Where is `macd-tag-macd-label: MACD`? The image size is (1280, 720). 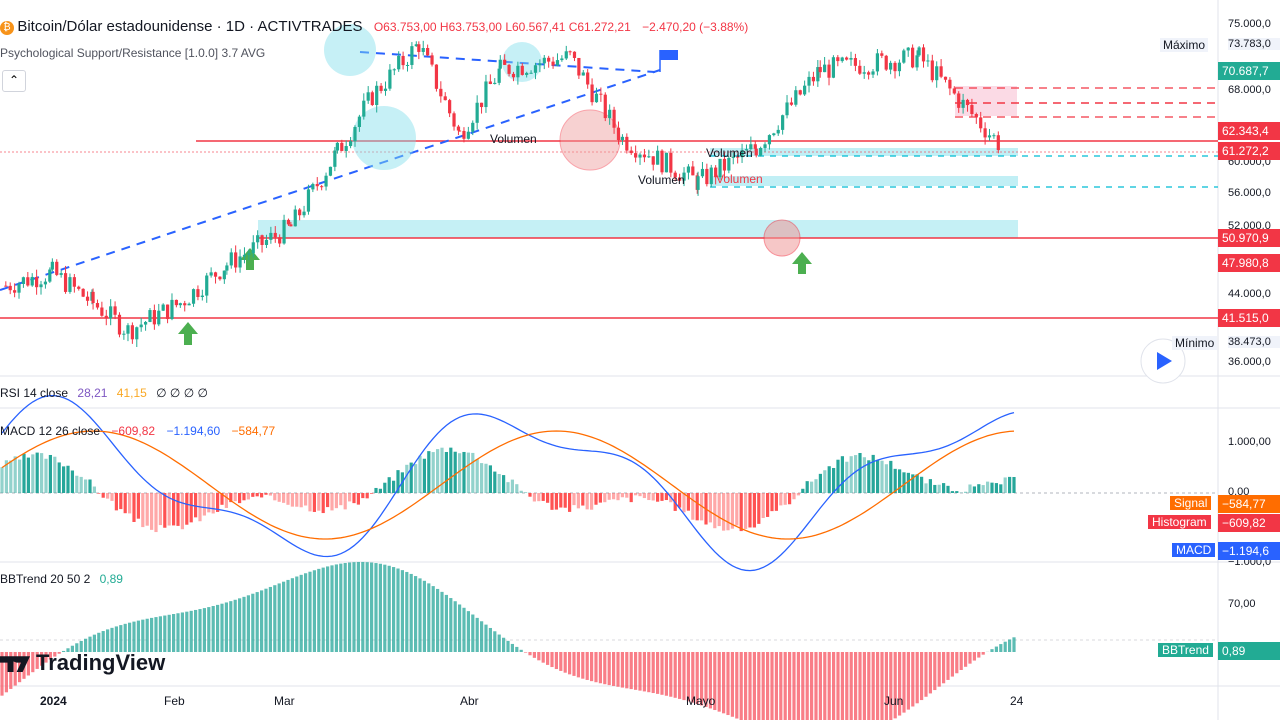 macd-tag-macd-label: MACD is located at coordinates (1194, 550).